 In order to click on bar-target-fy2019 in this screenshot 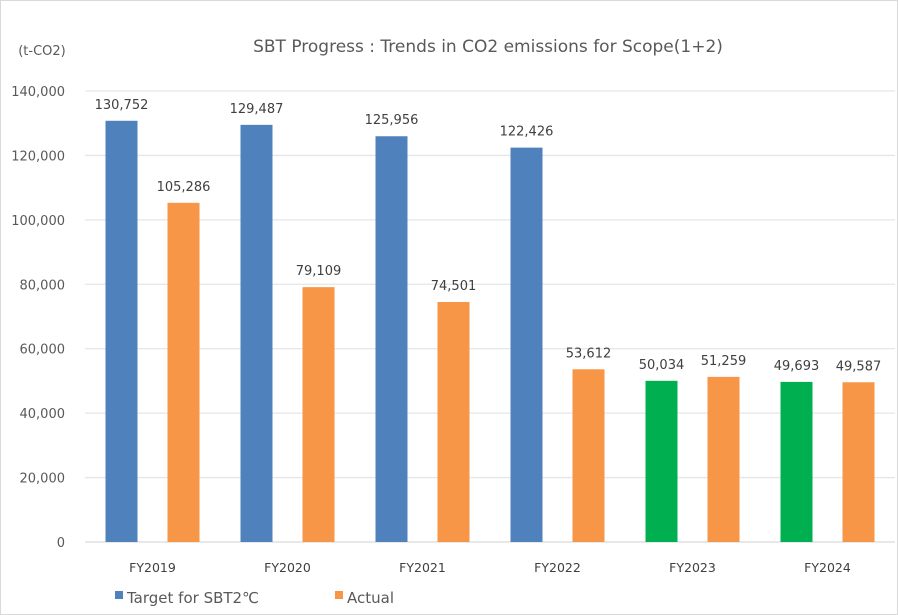, I will do `click(121, 331)`.